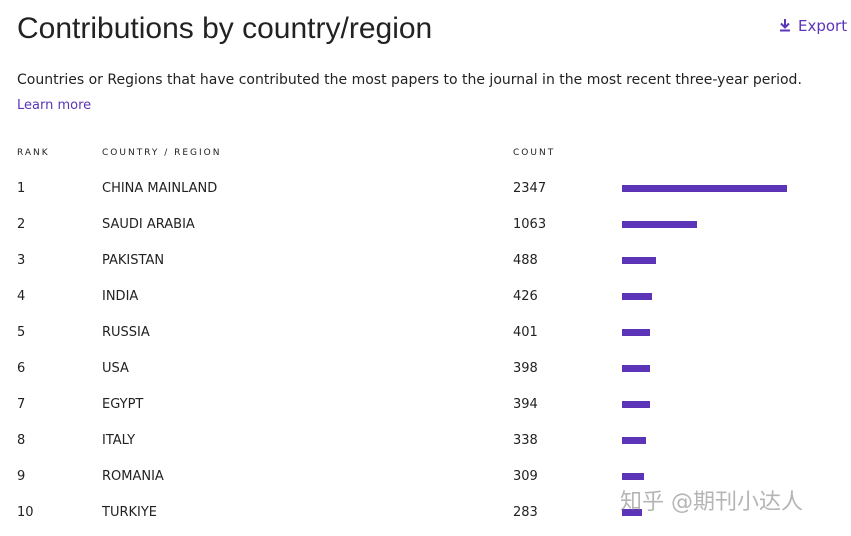 The image size is (851, 536). I want to click on country: PAKISTAN, so click(133, 260).